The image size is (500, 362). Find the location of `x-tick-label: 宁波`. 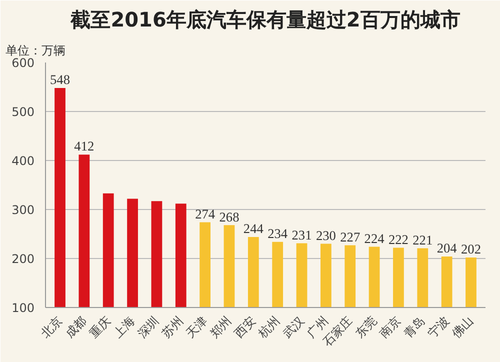

x-tick-label: 宁波 is located at coordinates (438, 327).